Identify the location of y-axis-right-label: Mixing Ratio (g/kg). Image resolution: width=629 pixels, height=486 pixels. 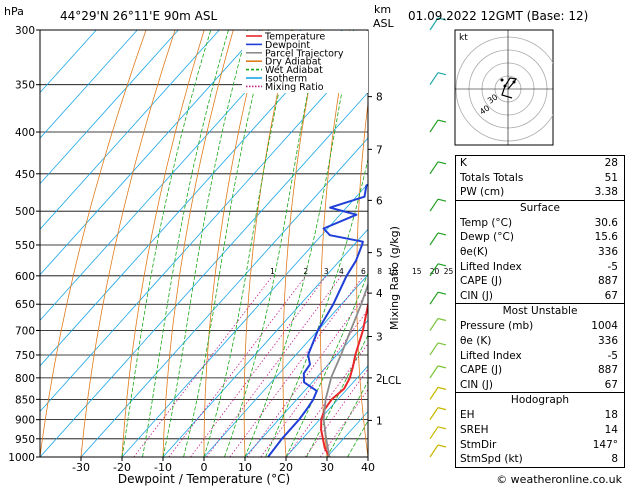
(394, 278).